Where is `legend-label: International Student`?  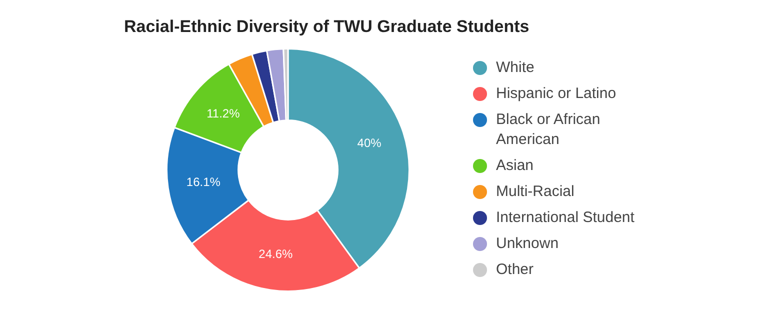 legend-label: International Student is located at coordinates (565, 218).